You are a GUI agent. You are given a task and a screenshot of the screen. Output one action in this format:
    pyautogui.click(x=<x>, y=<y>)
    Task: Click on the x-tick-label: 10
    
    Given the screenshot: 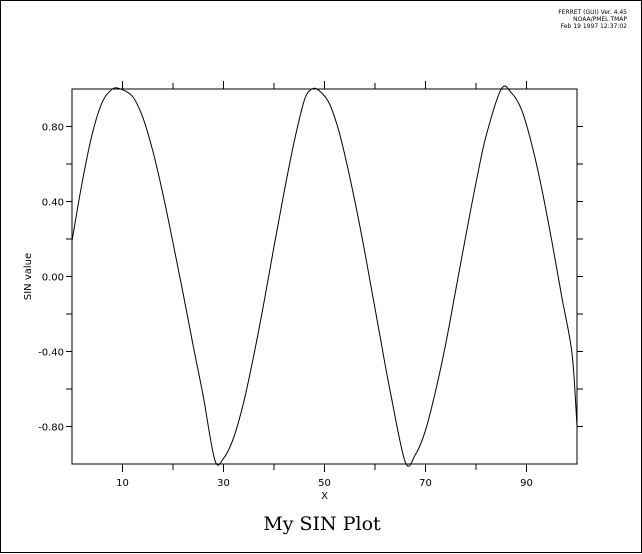 What is the action you would take?
    pyautogui.click(x=122, y=483)
    